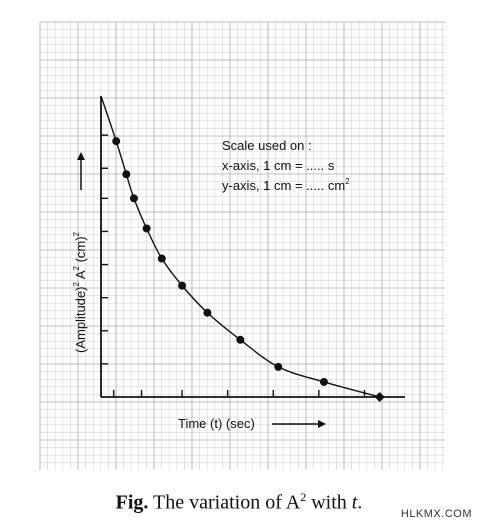 The image size is (478, 529). Describe the element at coordinates (360, 502) in the screenshot. I see `caption-end: .` at that location.